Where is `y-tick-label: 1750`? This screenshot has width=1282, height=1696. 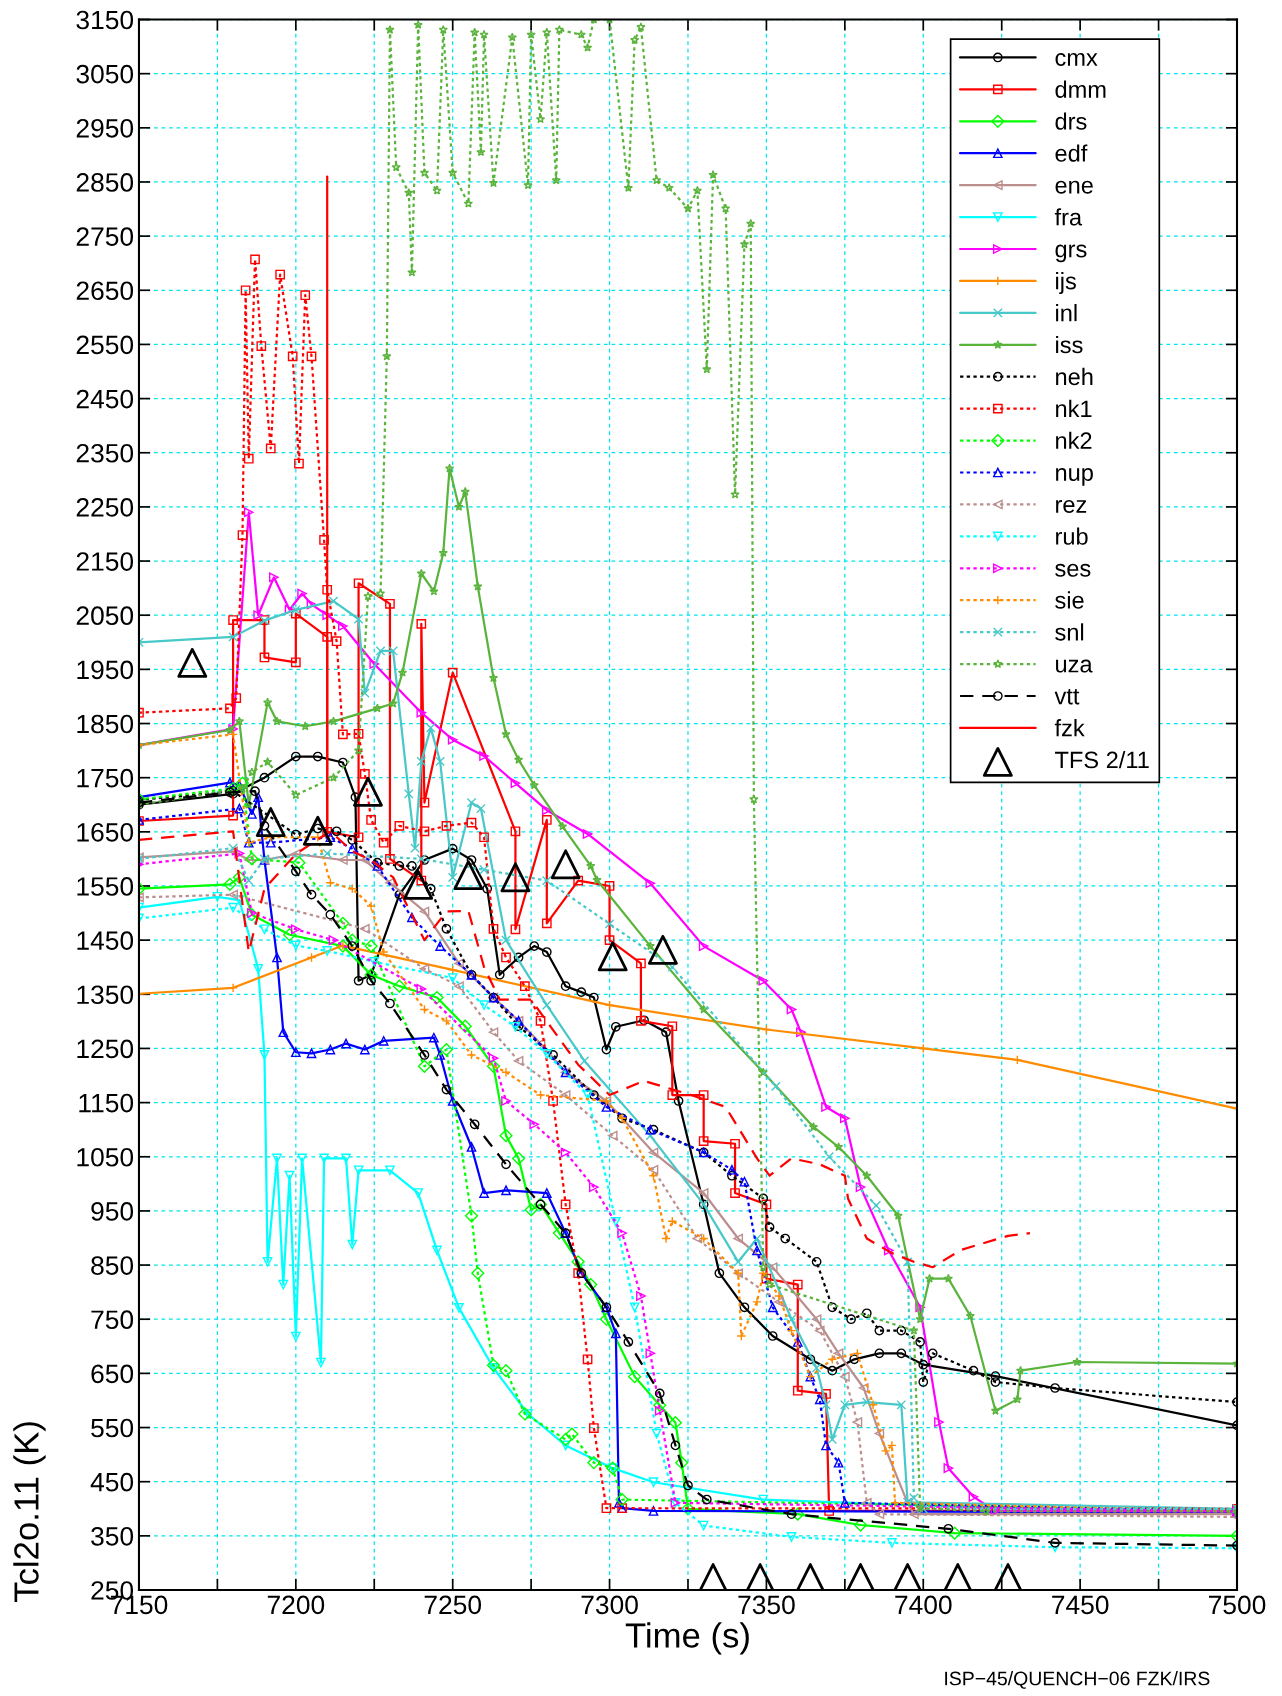
y-tick-label: 1750 is located at coordinates (105, 778).